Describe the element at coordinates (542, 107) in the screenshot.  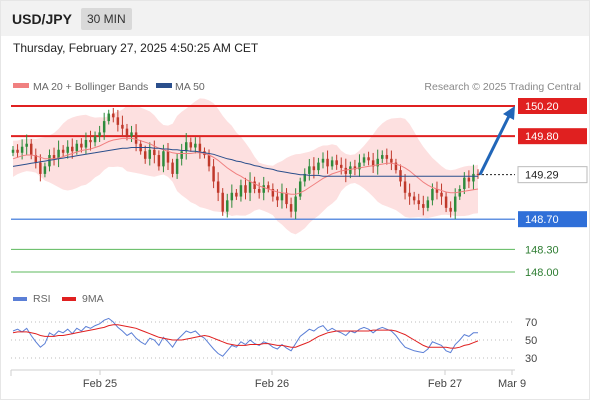
I see `resistance-label-150-20: 150.20` at that location.